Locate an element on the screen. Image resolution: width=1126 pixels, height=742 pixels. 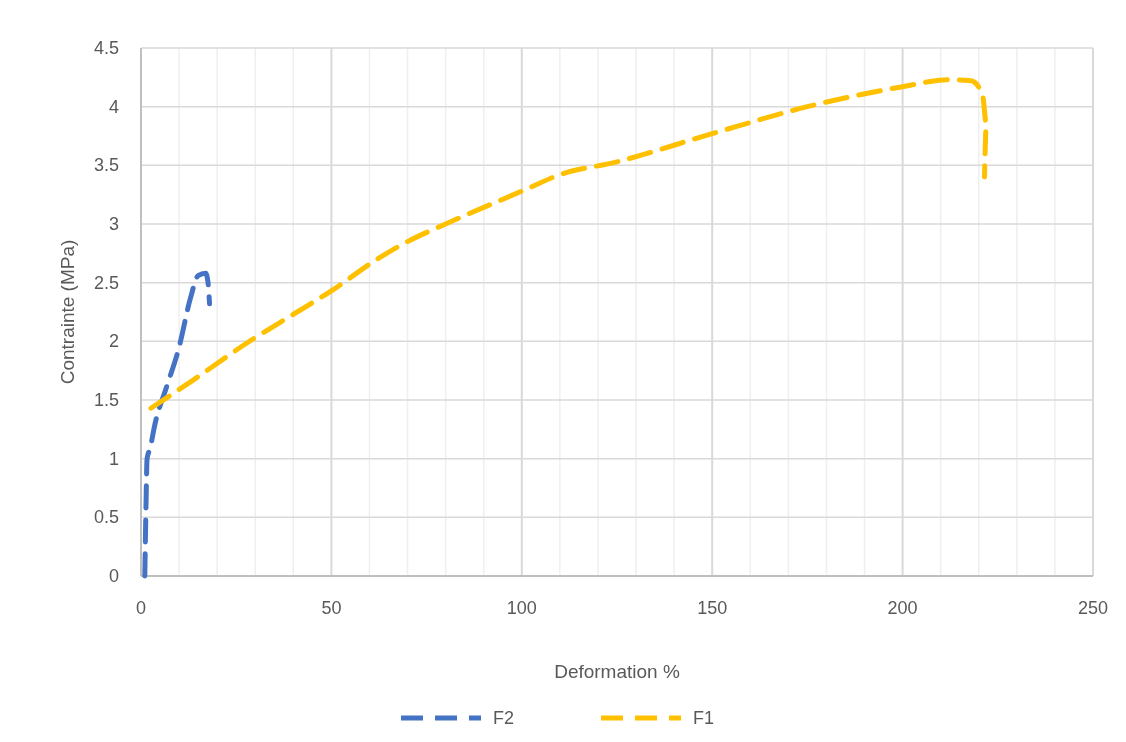
x-tick-label: 0 is located at coordinates (141, 608).